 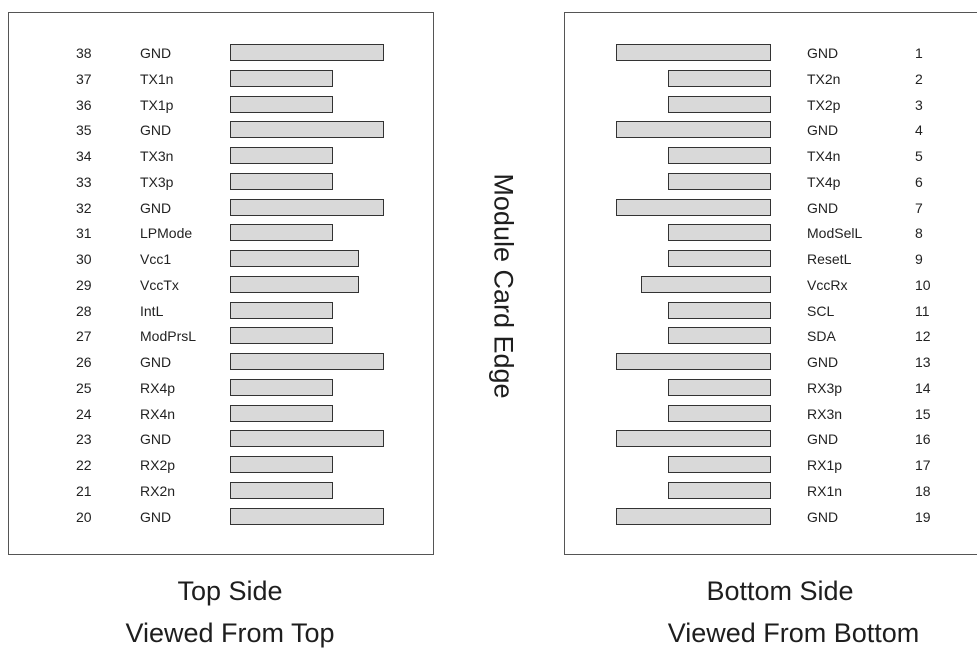 I want to click on pin-label: TX3n, so click(x=157, y=156).